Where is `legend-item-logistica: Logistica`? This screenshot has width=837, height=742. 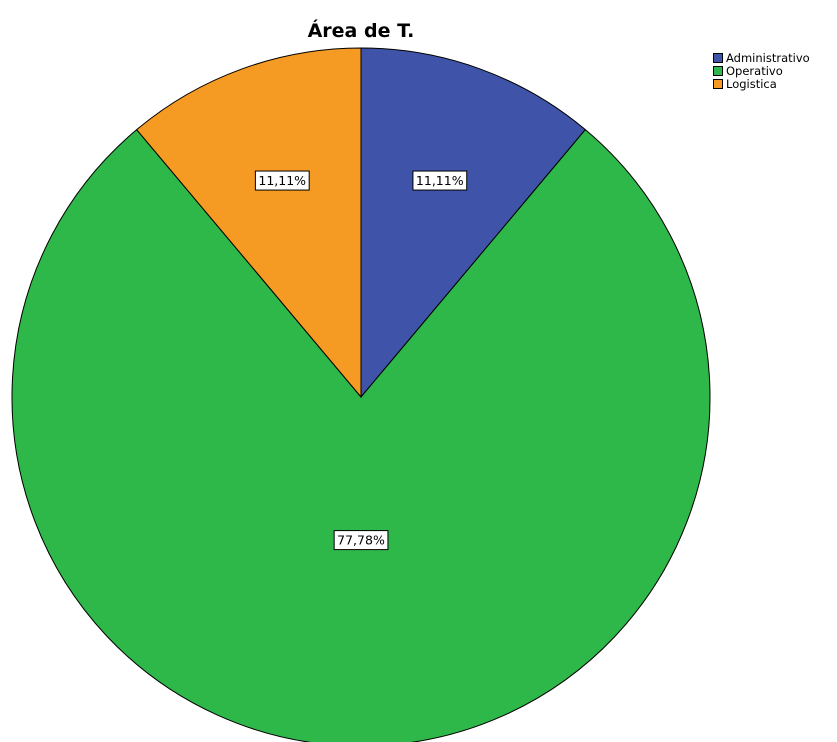
legend-item-logistica: Logistica is located at coordinates (761, 83).